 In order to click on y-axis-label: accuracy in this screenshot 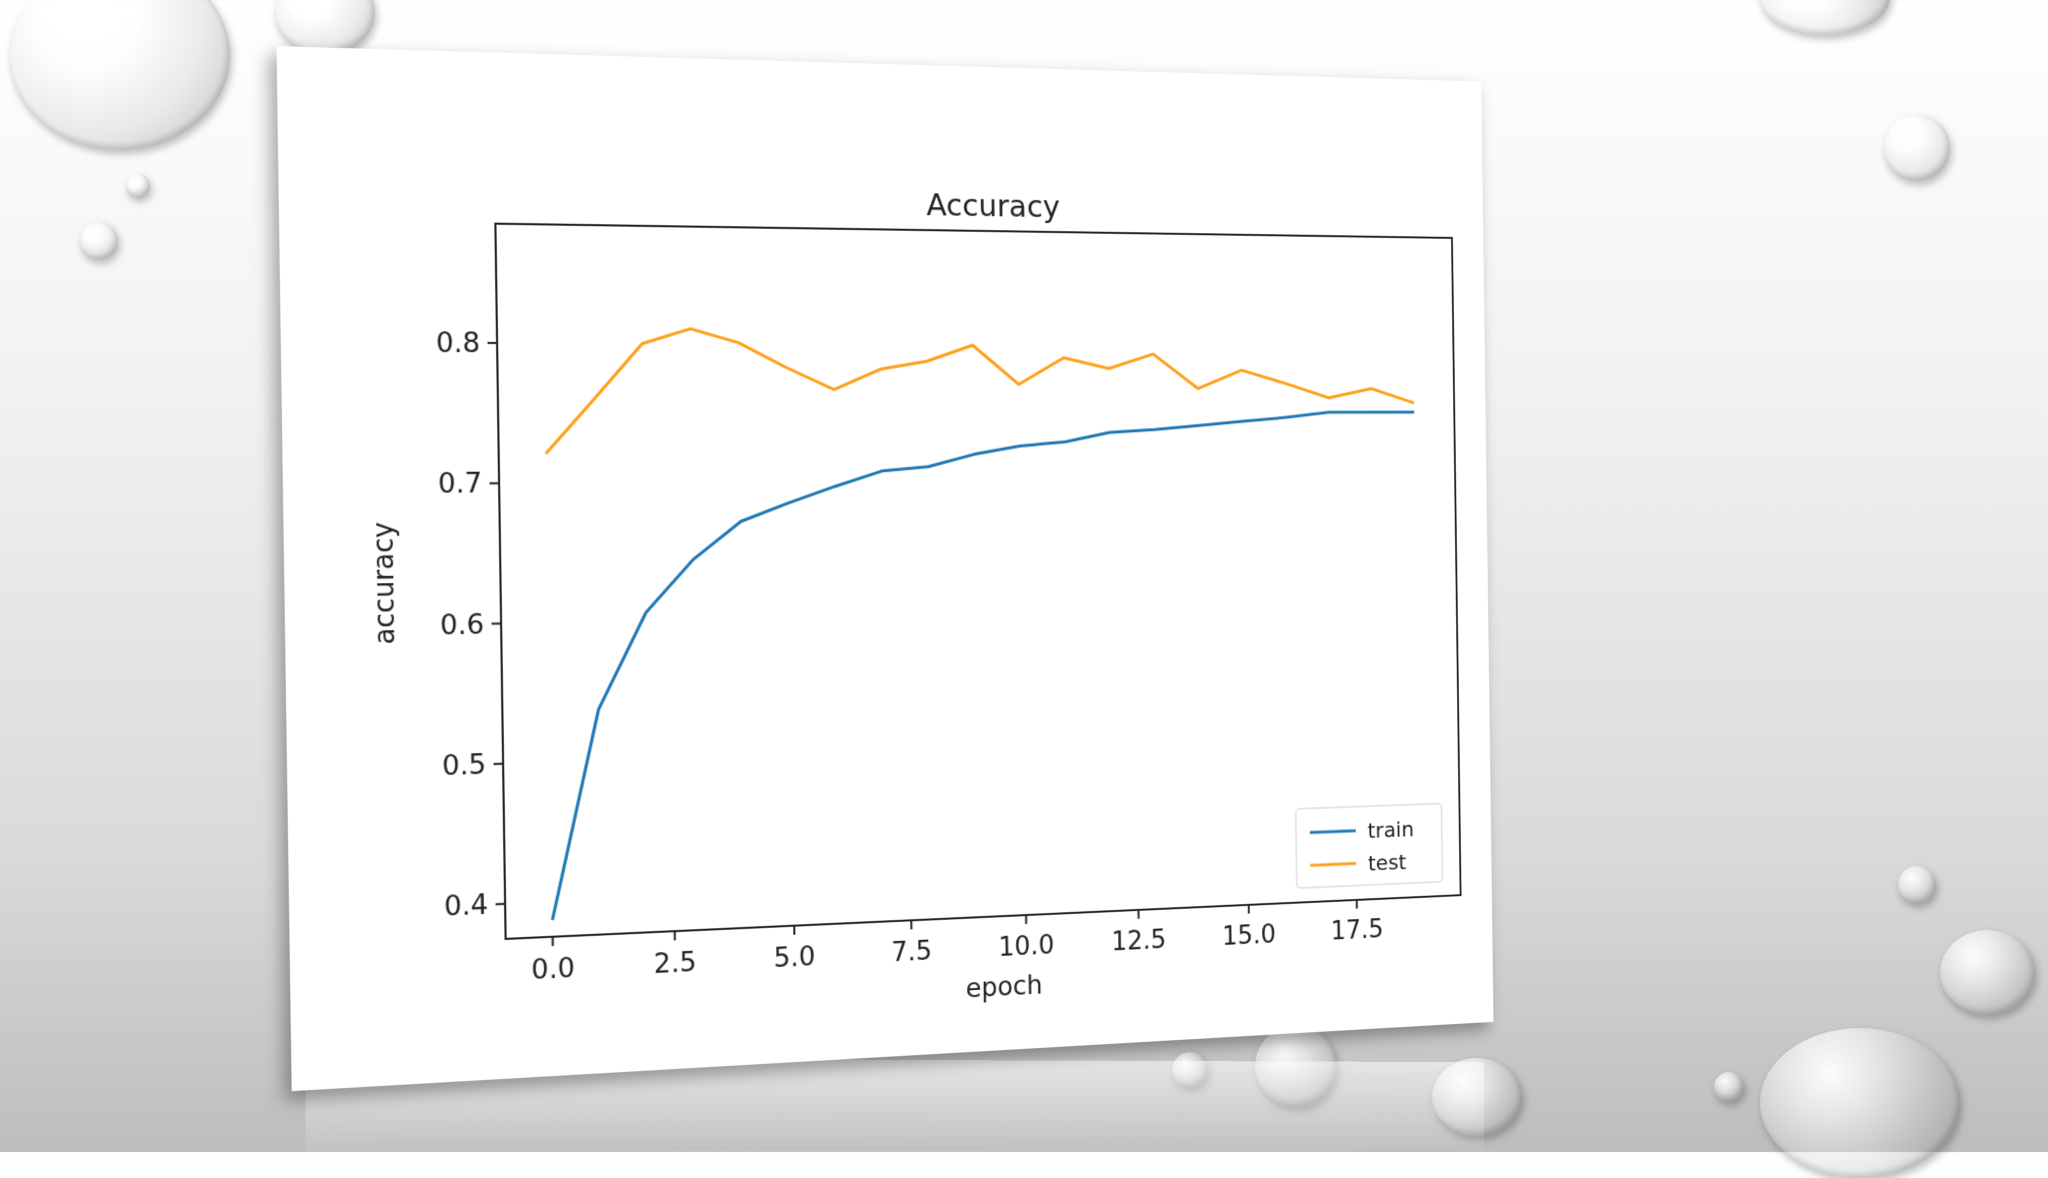, I will do `click(384, 583)`.